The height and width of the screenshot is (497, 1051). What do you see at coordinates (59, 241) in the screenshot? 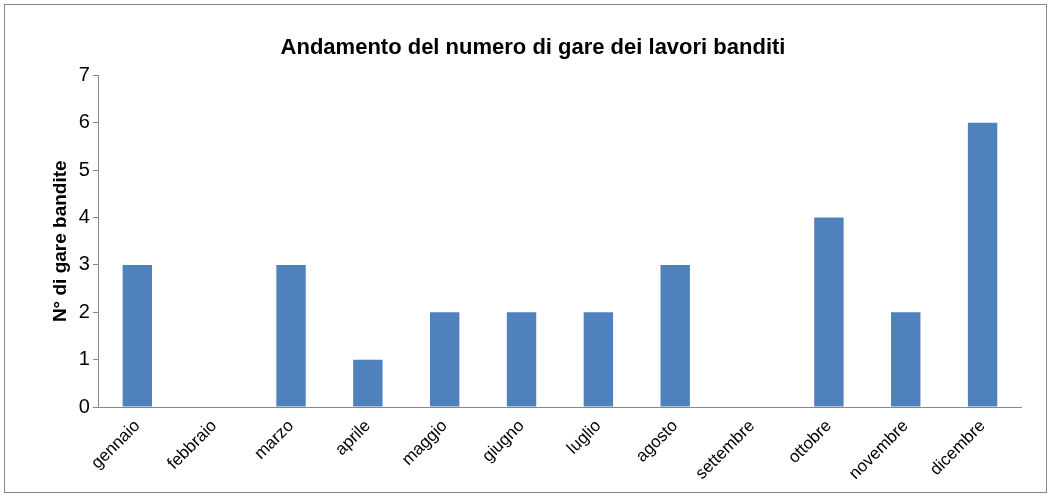
I see `y-axis-title: N° di gare bandite` at bounding box center [59, 241].